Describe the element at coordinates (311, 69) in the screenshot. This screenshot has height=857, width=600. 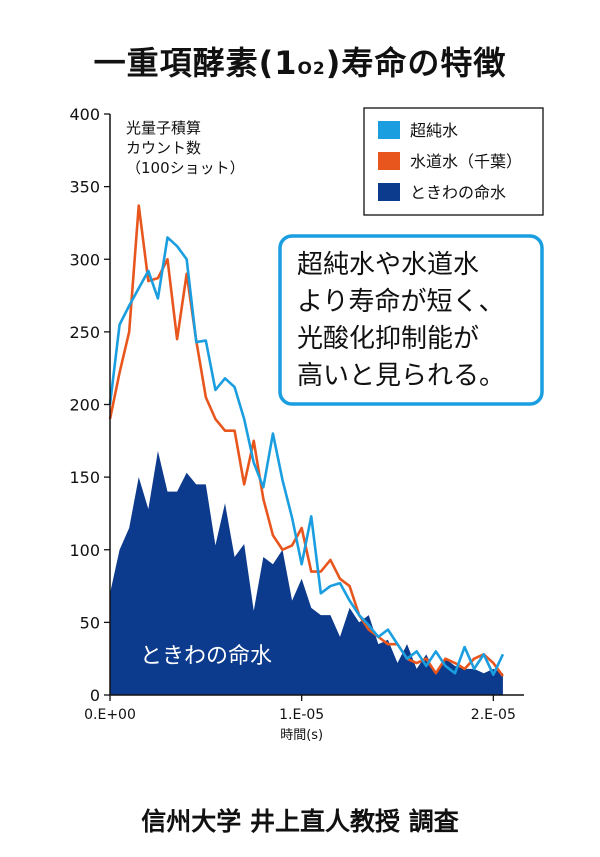
I see `title-subscript: O2` at that location.